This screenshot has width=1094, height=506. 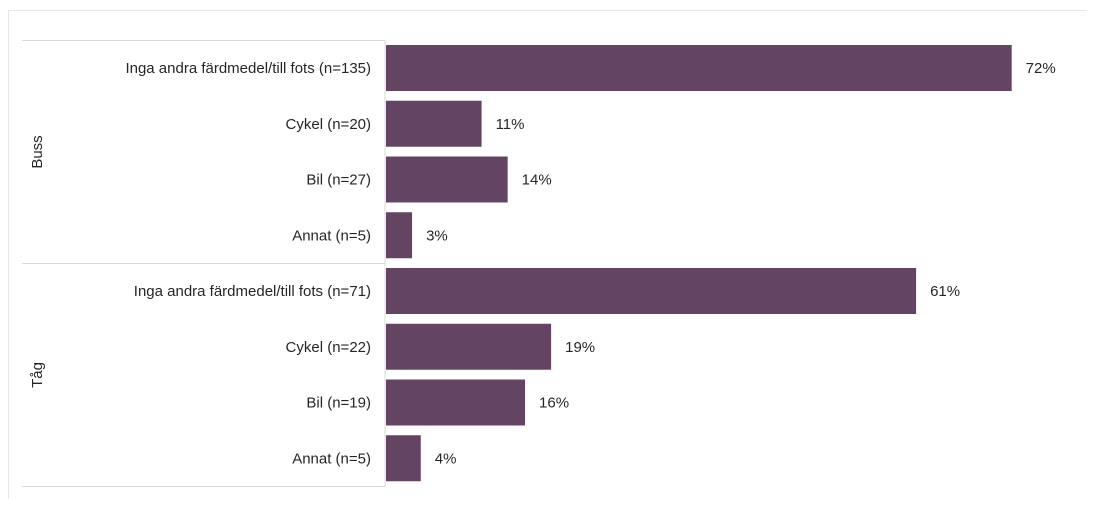 I want to click on value-label: 11%, so click(x=510, y=124).